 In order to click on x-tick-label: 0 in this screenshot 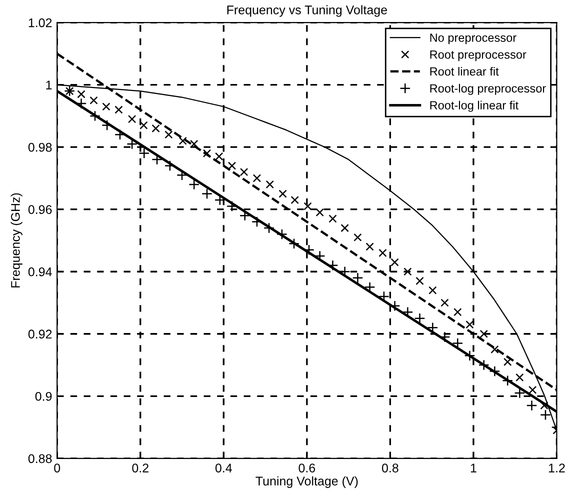, I will do `click(57, 468)`.